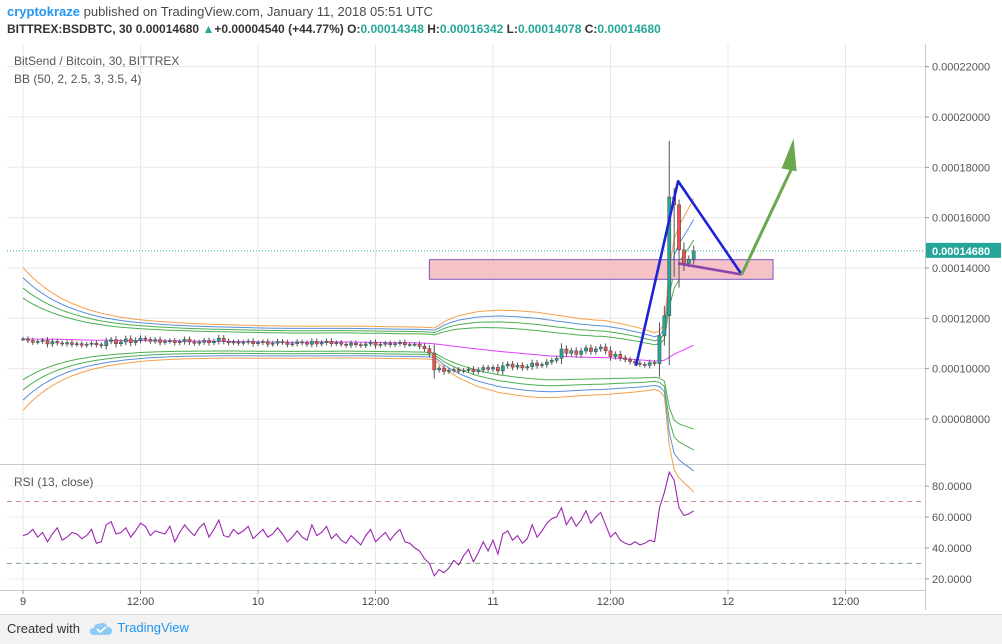 The height and width of the screenshot is (644, 1002). What do you see at coordinates (54, 482) in the screenshot?
I see `rsi-legend: RSI (13, close)` at bounding box center [54, 482].